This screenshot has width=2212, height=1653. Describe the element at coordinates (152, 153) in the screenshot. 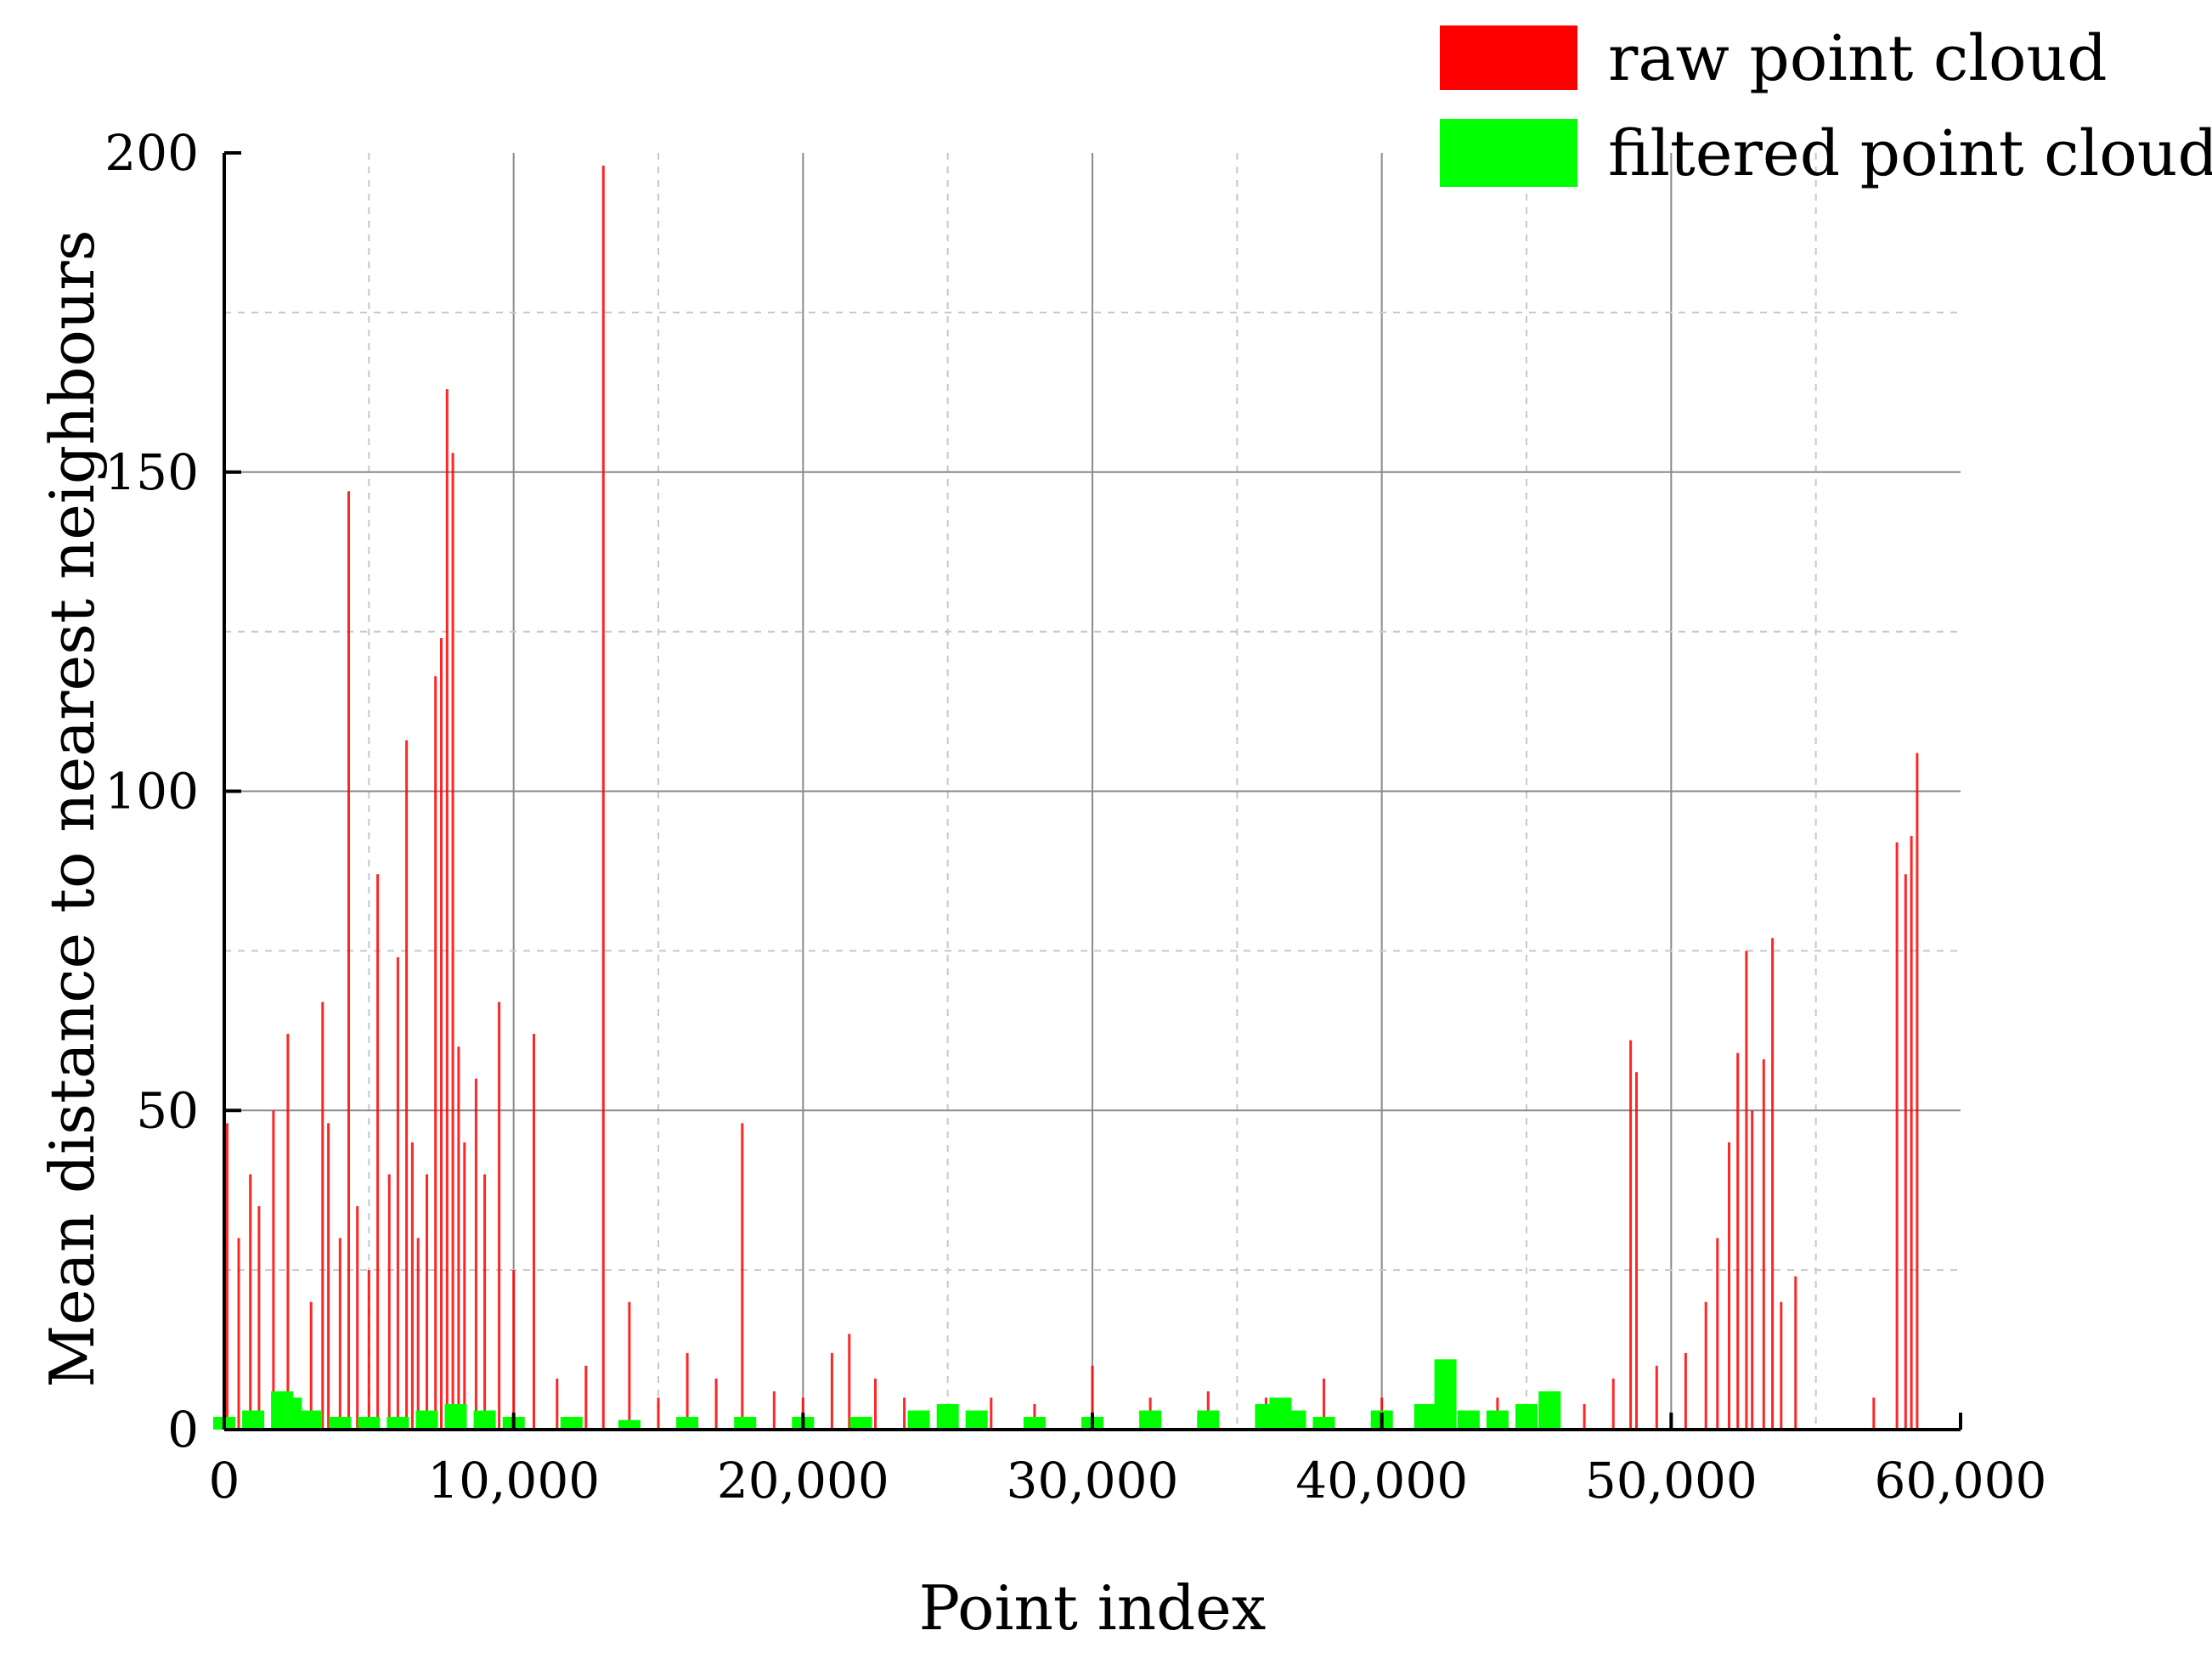

I see `y-tick-label: 200` at that location.